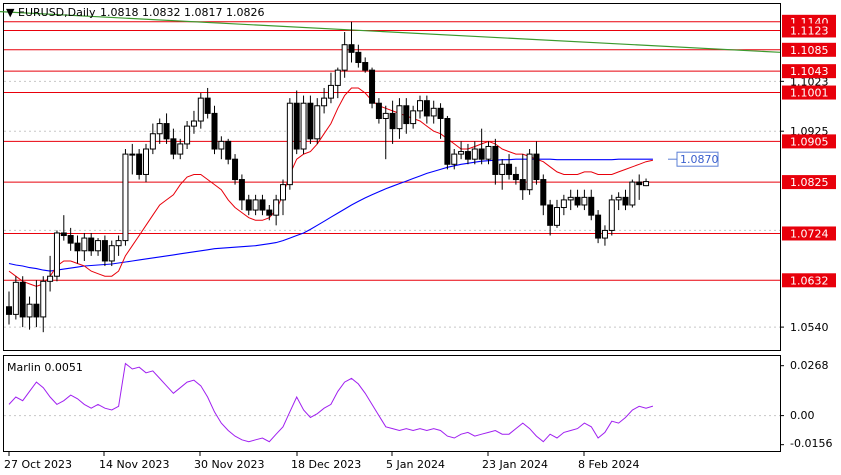  I want to click on ohlc-label: 1.0818 1.0832 1.0817 1.0826, so click(182, 12).